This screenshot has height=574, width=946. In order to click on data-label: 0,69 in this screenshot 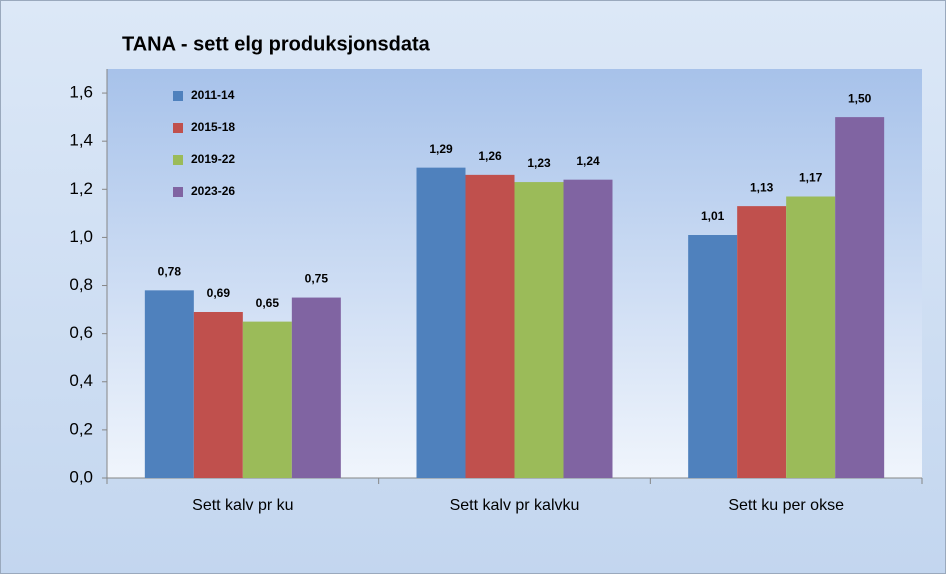, I will do `click(219, 293)`.